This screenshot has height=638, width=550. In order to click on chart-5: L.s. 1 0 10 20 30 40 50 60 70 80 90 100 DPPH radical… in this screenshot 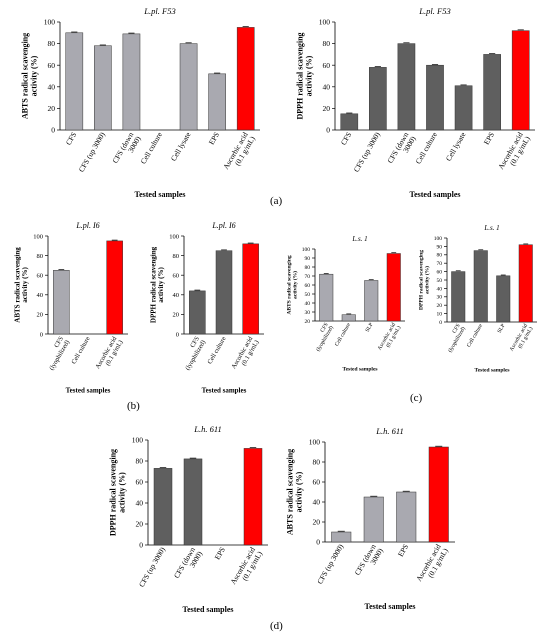, I will do `click(477, 298)`.